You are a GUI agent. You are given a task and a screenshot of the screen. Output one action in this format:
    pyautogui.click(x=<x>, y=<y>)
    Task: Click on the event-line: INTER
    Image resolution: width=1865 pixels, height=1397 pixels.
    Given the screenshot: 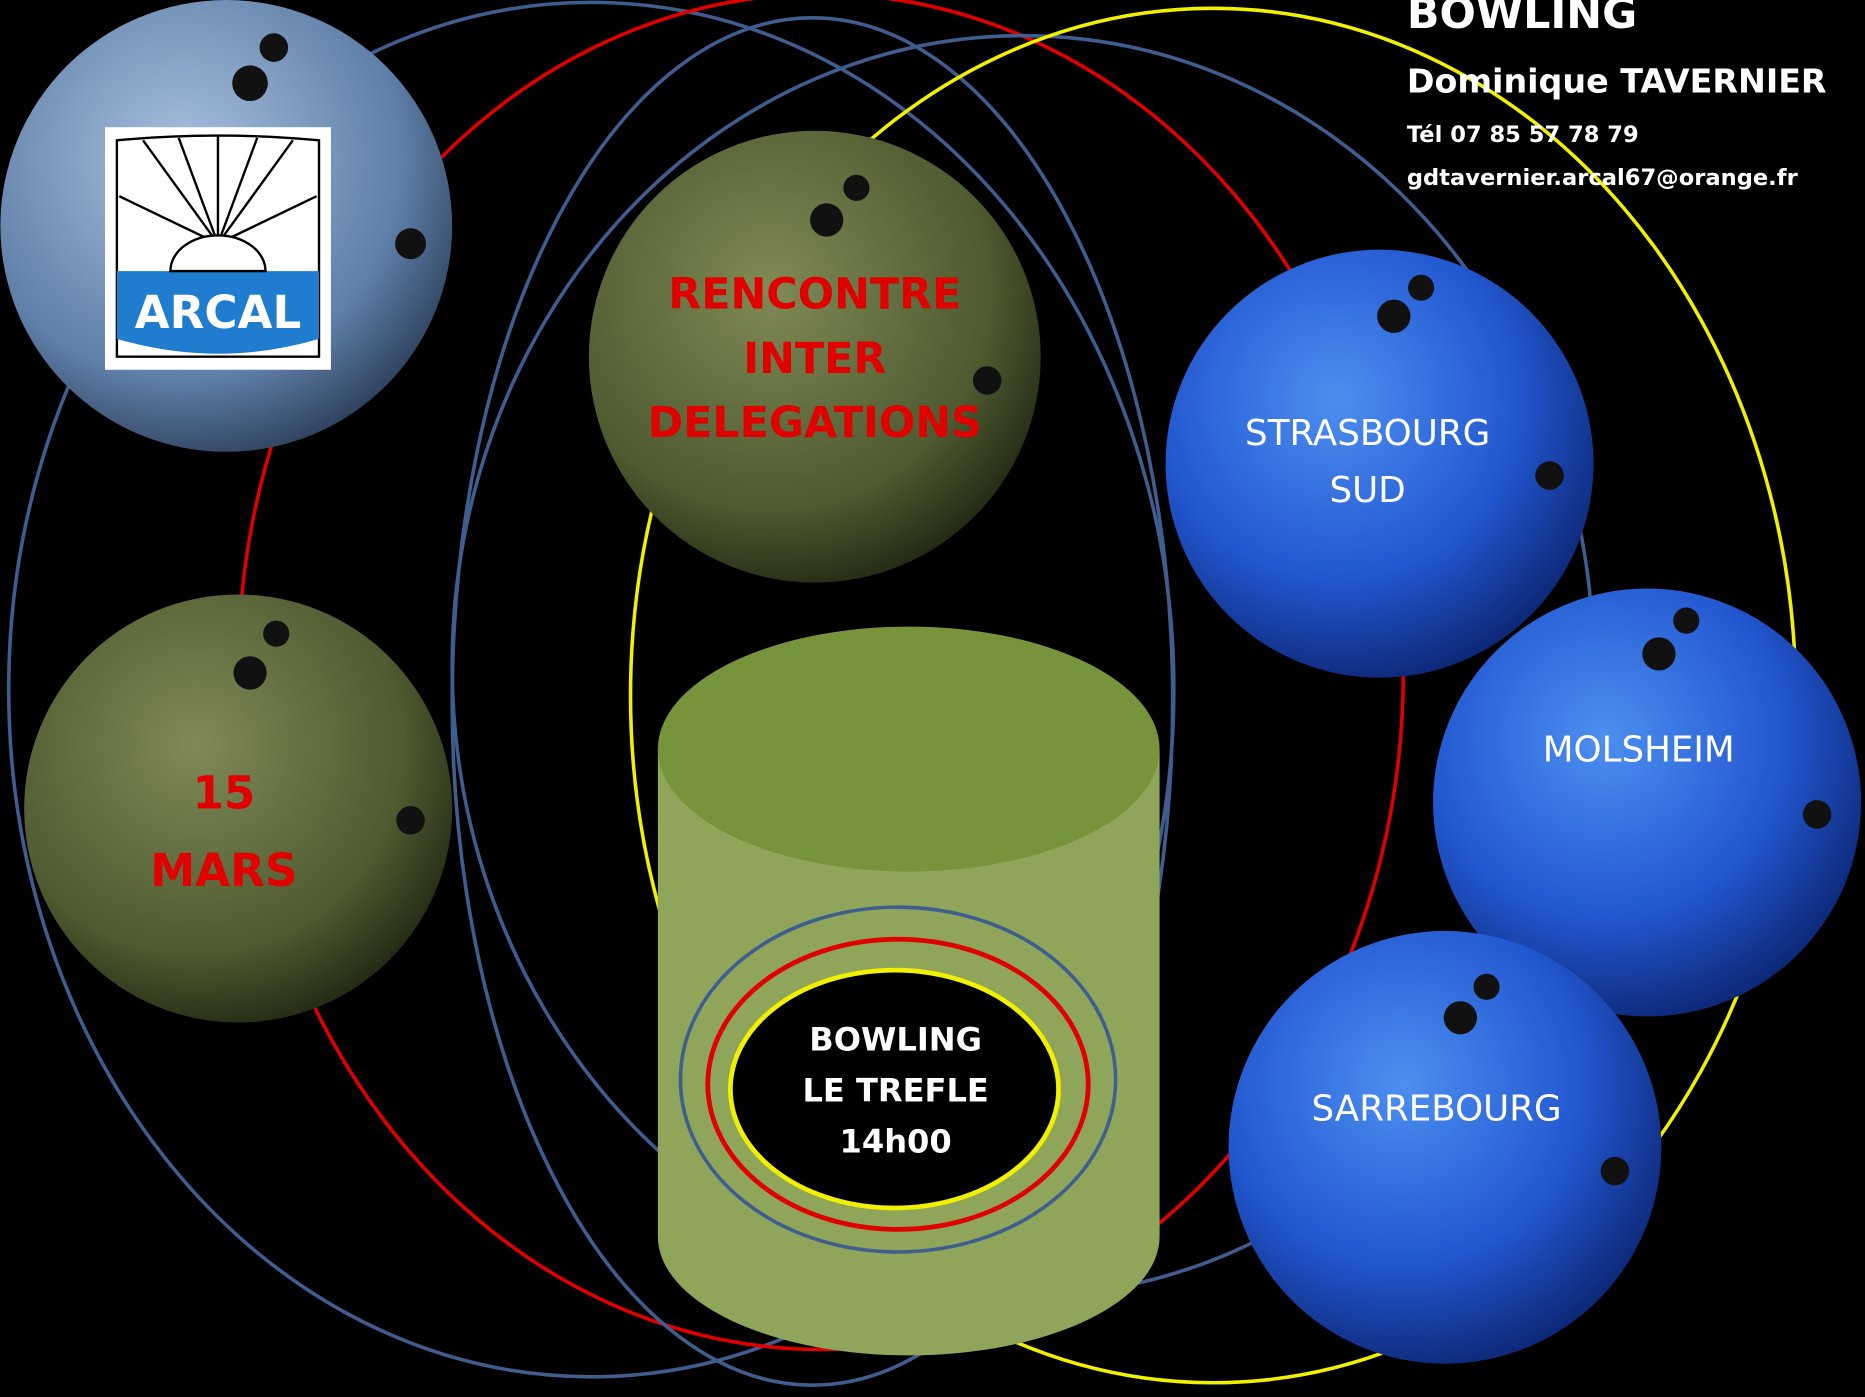 What is the action you would take?
    pyautogui.click(x=814, y=359)
    